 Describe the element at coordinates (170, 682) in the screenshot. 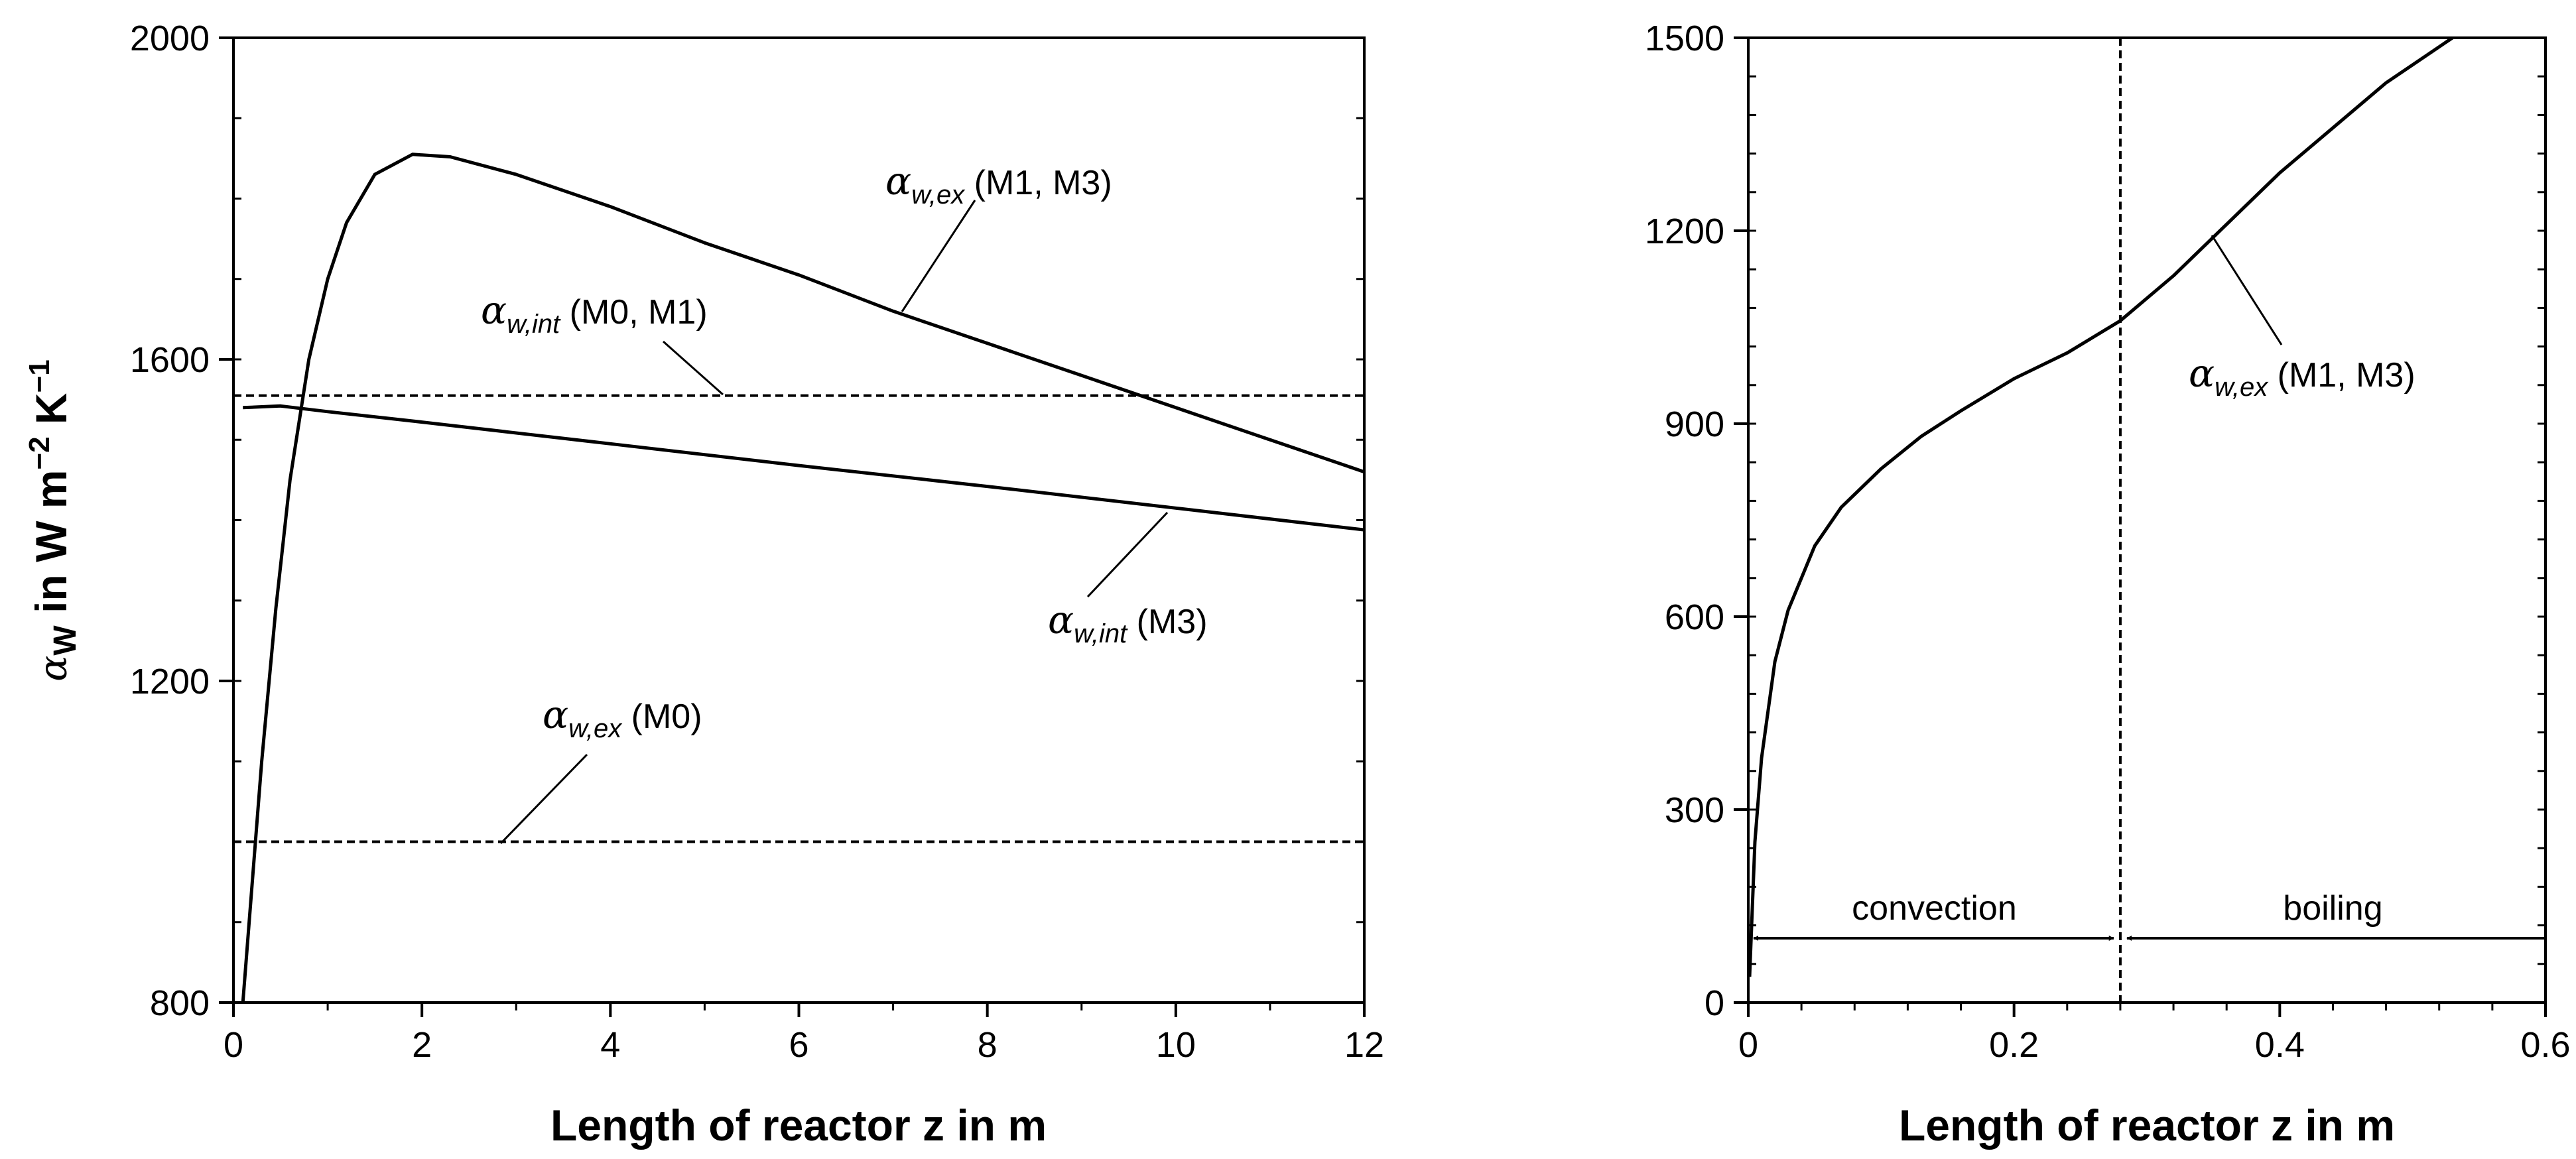

I see `left-y-tick-label: 1200` at that location.